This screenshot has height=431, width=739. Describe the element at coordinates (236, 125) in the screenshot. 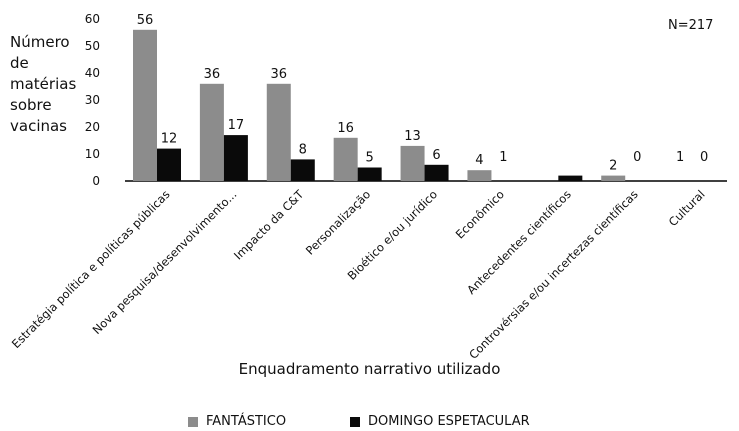

I see `data-label: 17` at that location.